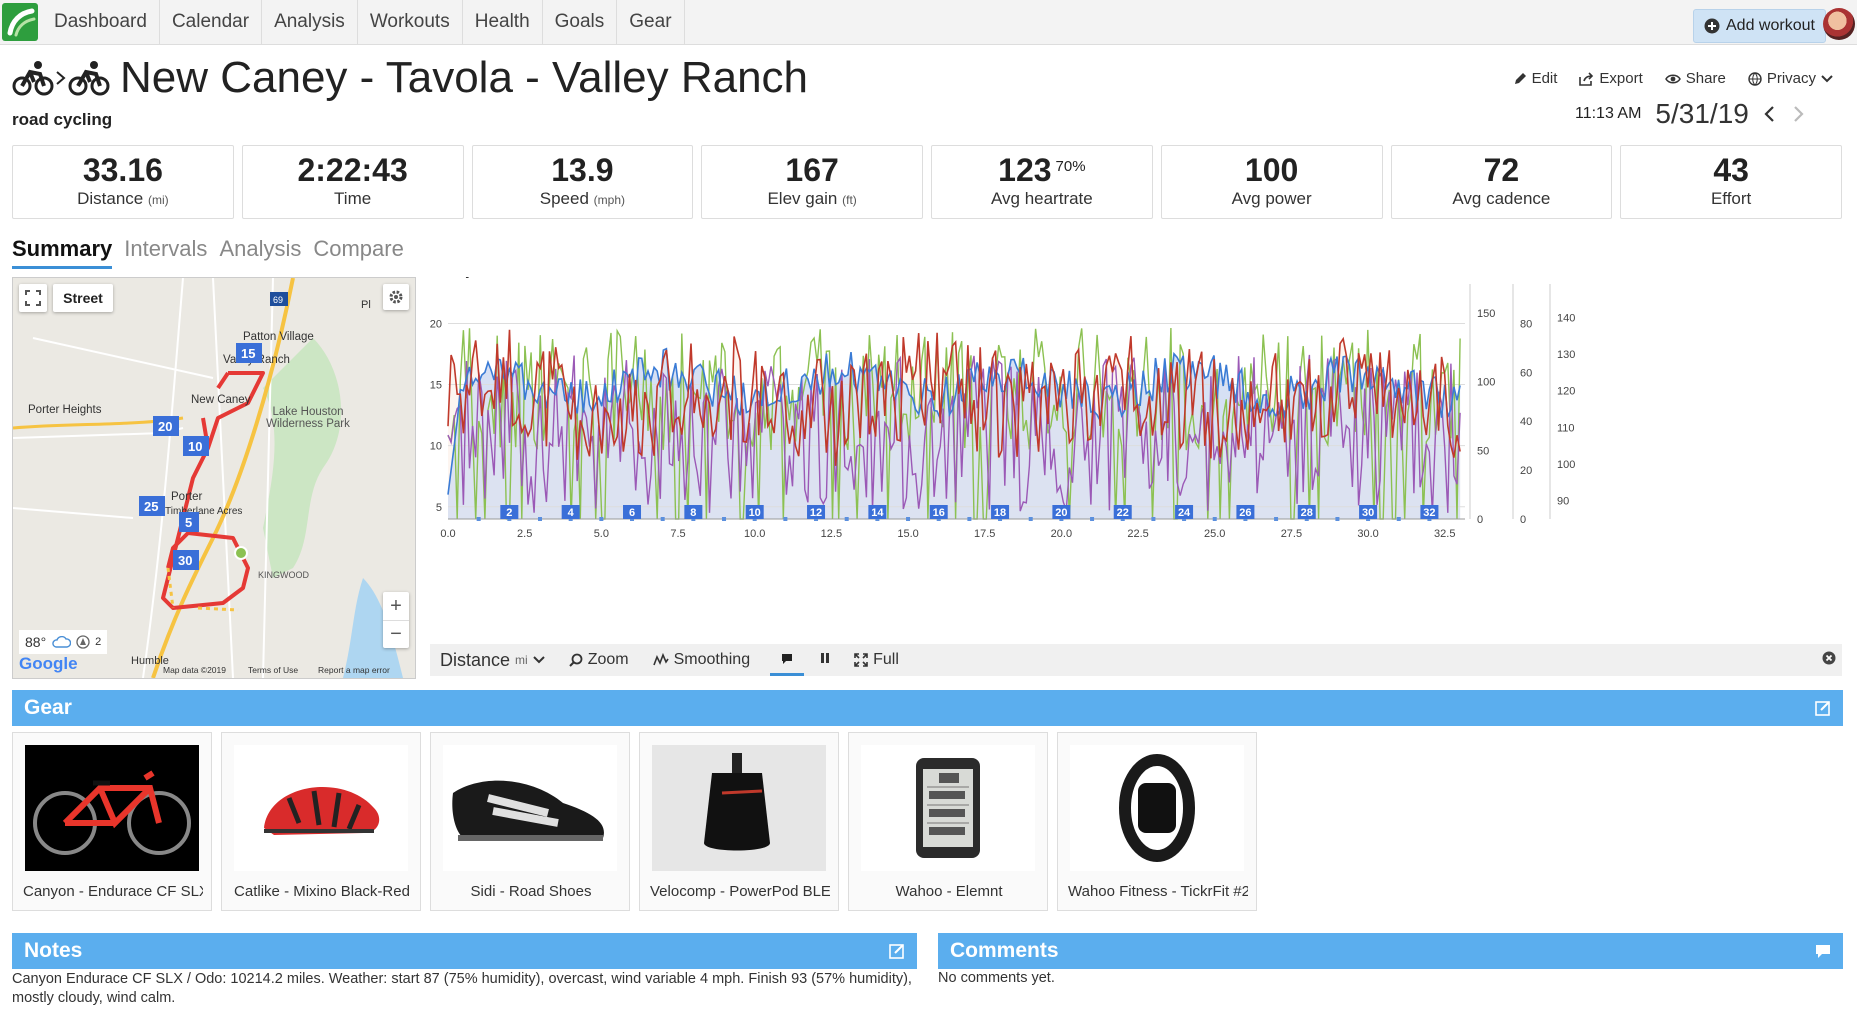 This screenshot has width=1857, height=1028. Describe the element at coordinates (1480, 520) in the screenshot. I see `cadence-axis-label: 0` at that location.